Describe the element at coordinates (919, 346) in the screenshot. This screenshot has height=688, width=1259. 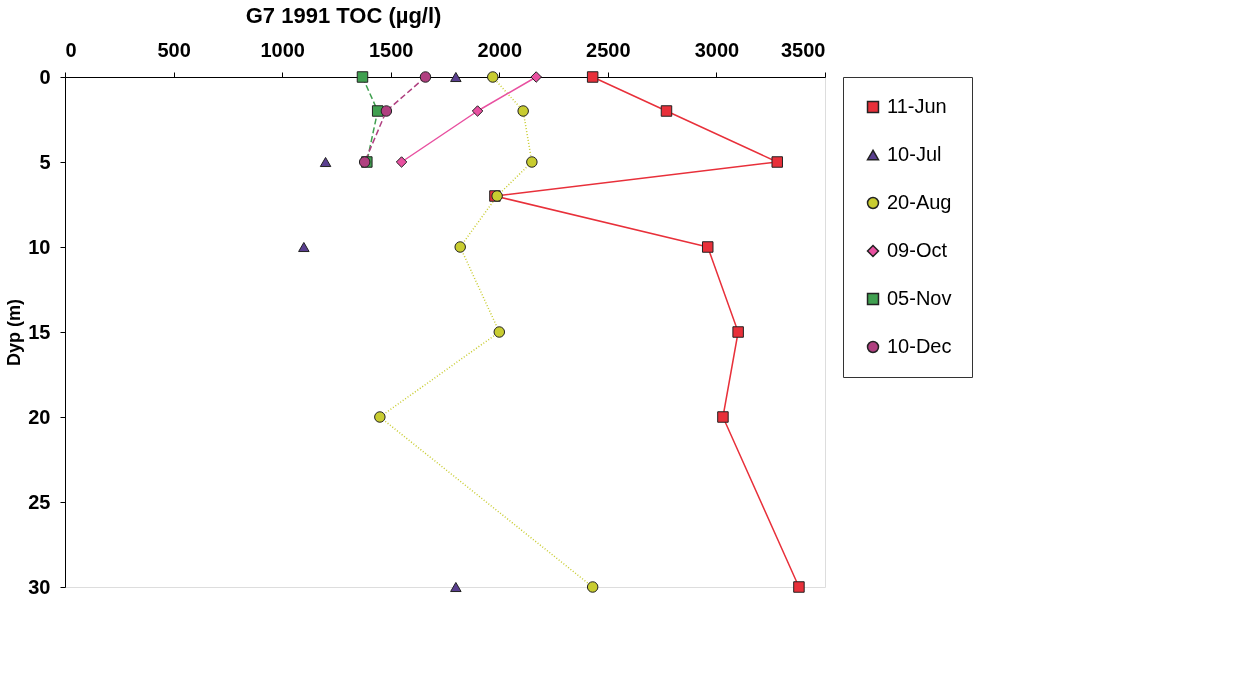
I see `legend-label: 10-Dec` at that location.